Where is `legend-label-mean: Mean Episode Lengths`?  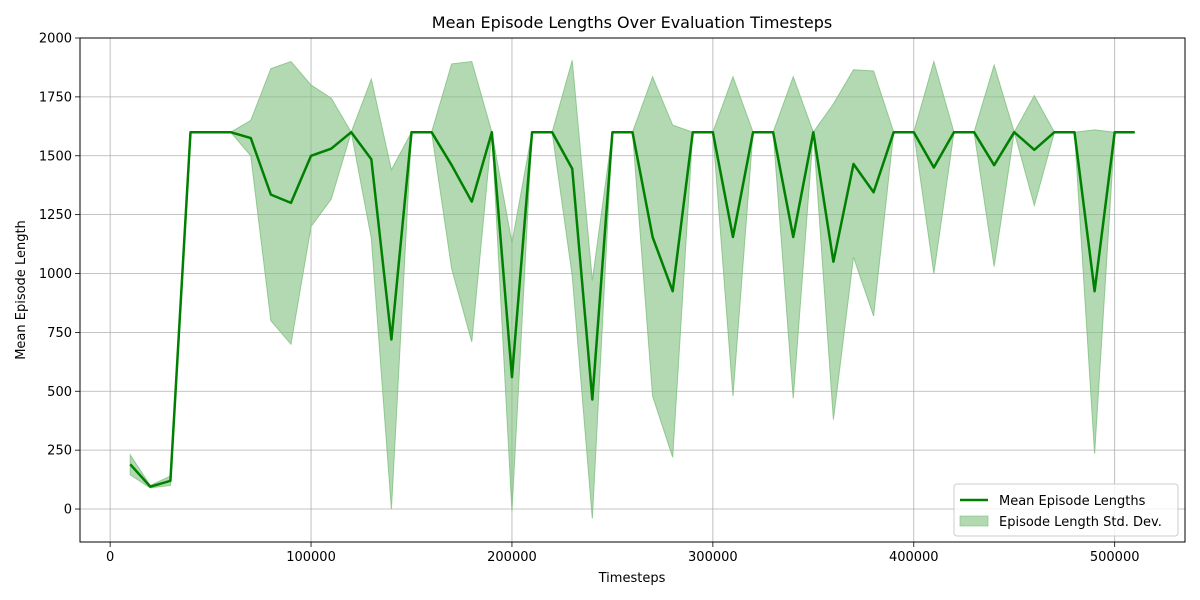 legend-label-mean: Mean Episode Lengths is located at coordinates (1072, 501).